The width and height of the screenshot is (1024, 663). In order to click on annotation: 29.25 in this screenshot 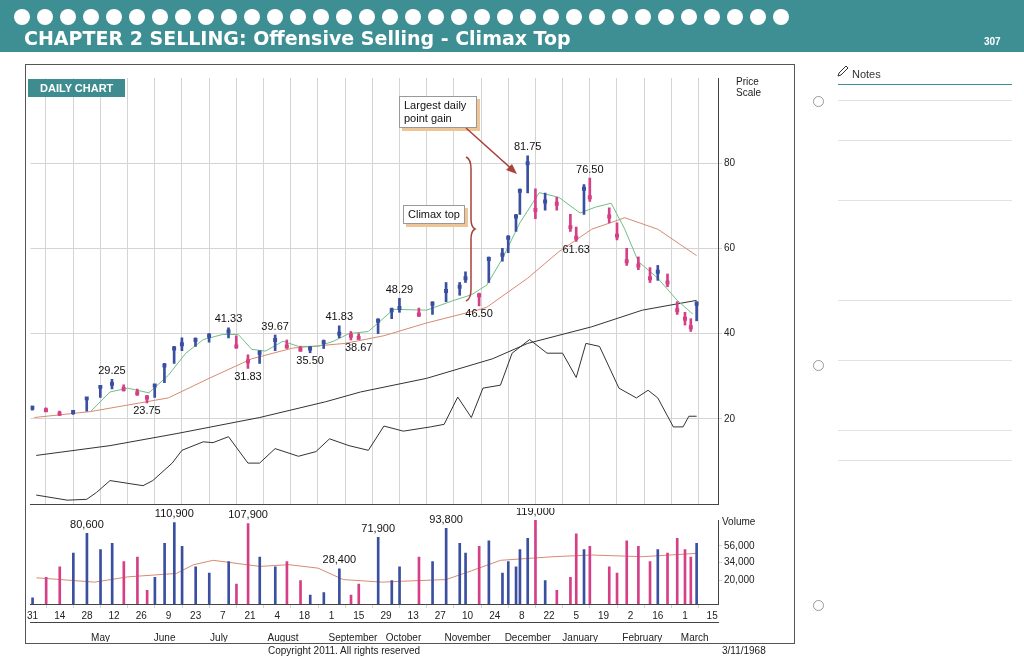, I will do `click(112, 369)`.